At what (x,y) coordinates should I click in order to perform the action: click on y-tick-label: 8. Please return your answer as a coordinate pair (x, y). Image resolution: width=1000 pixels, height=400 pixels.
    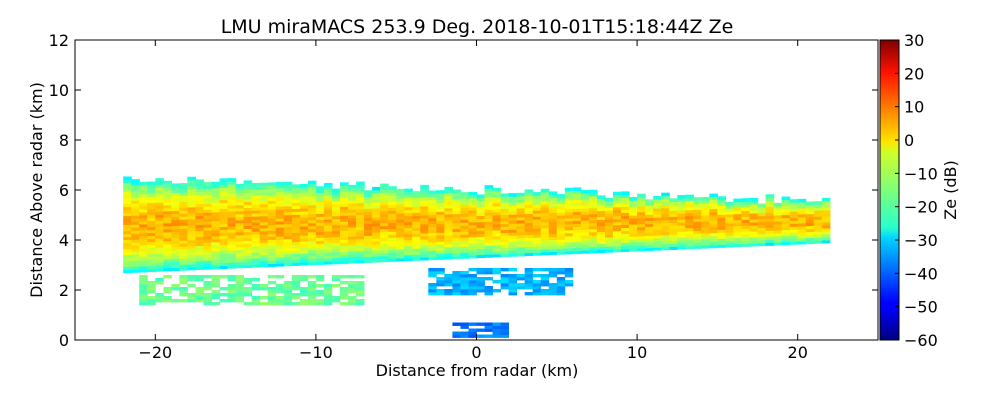
    Looking at the image, I should click on (64, 140).